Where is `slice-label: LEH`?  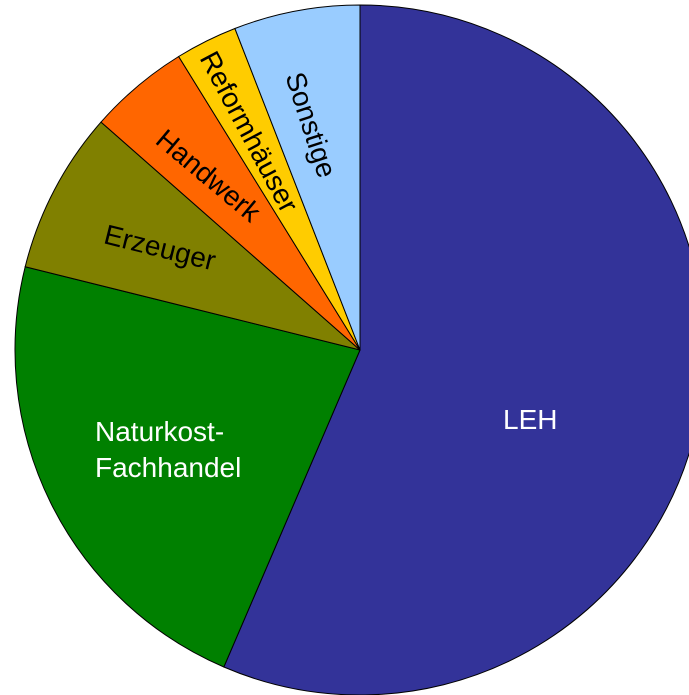 slice-label: LEH is located at coordinates (530, 419).